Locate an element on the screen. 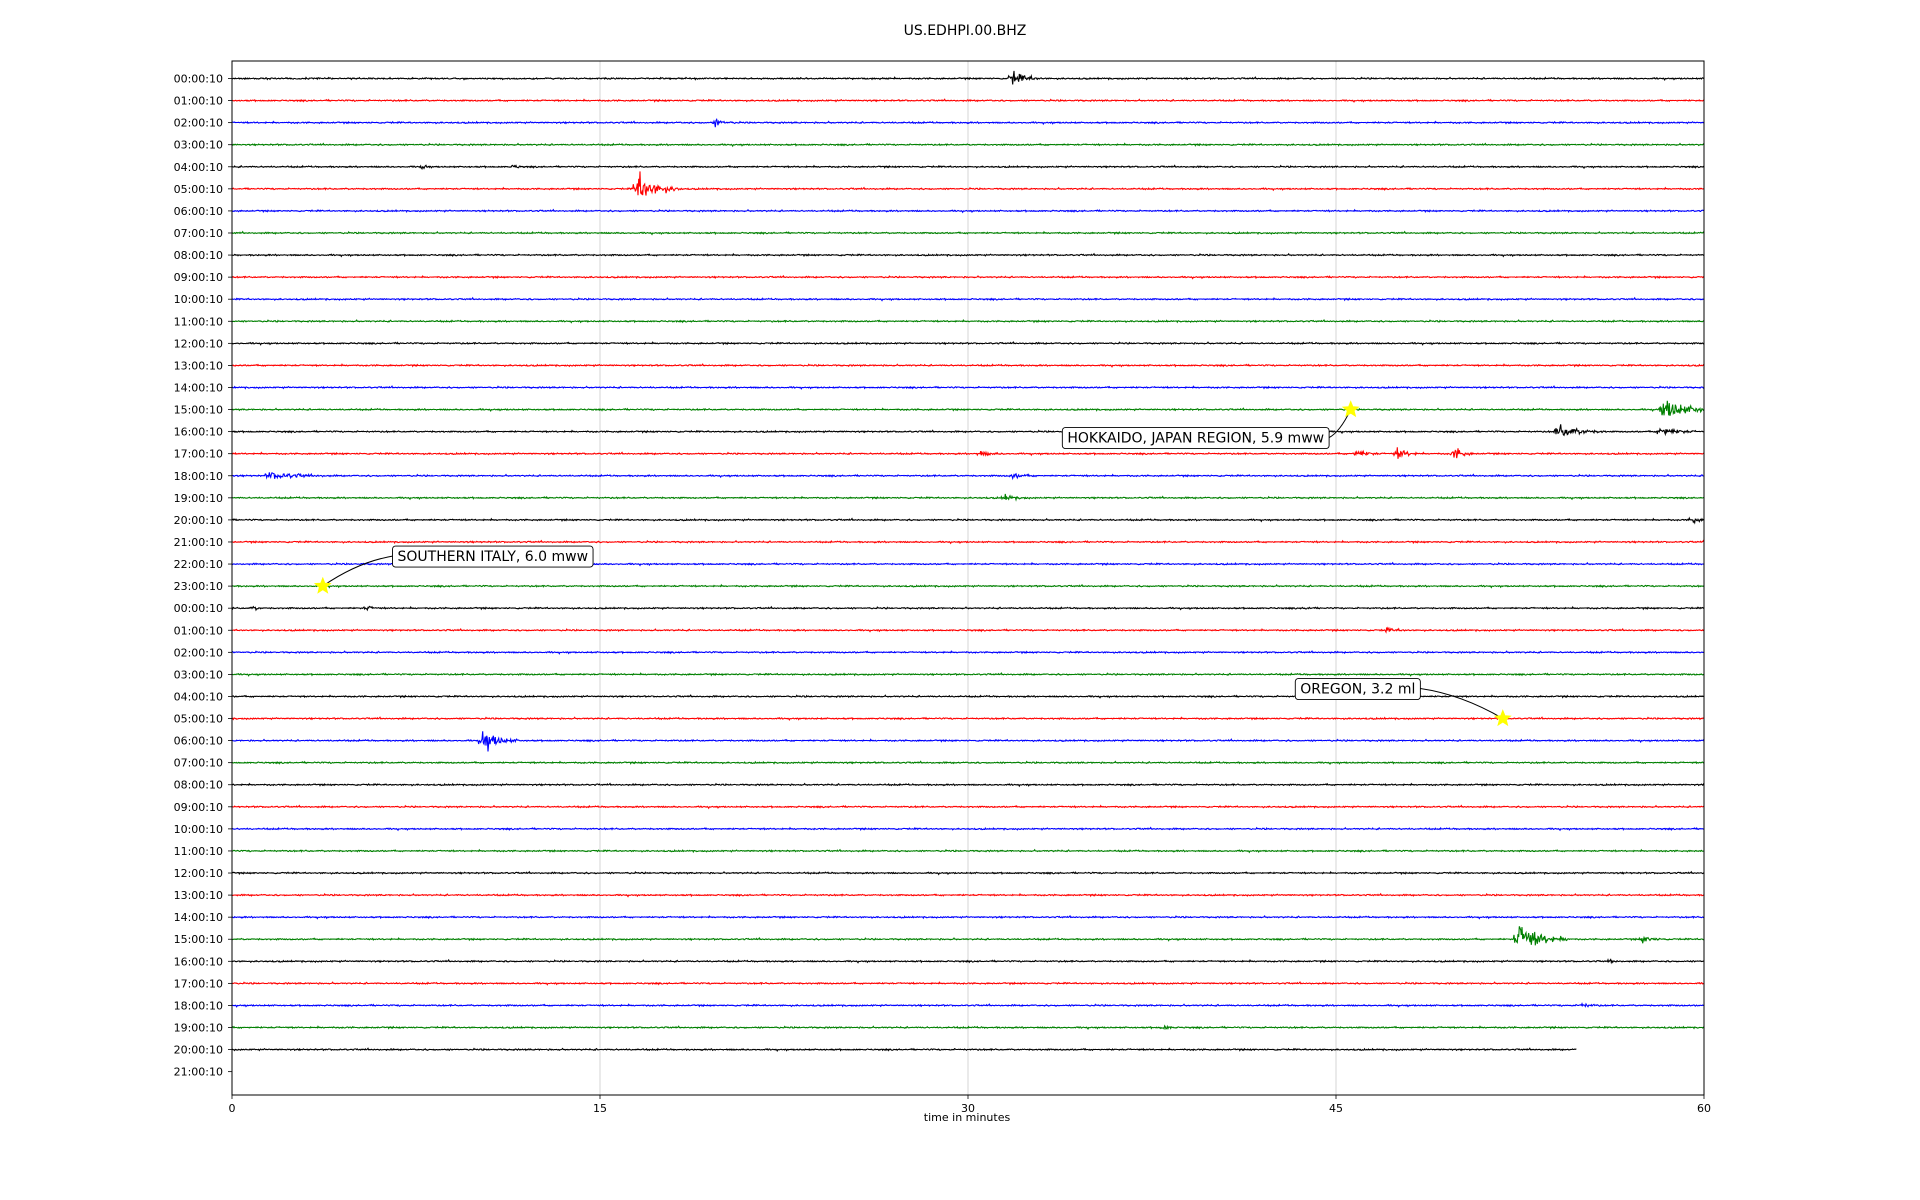  annotation-connector is located at coordinates (1462, 703).